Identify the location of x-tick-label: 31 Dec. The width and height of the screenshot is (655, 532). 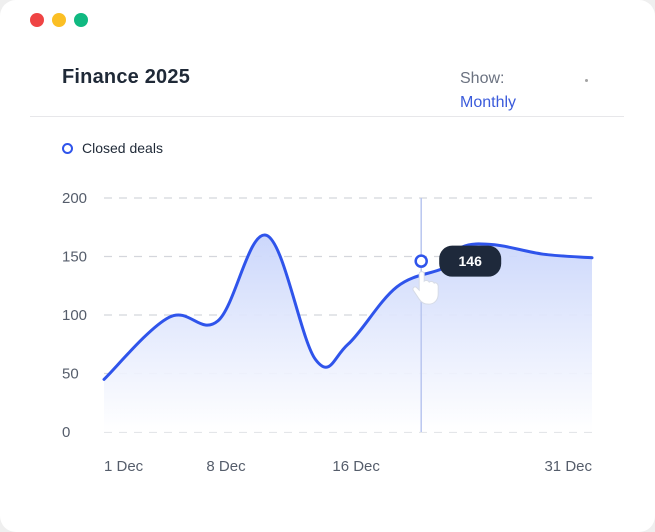
(568, 466).